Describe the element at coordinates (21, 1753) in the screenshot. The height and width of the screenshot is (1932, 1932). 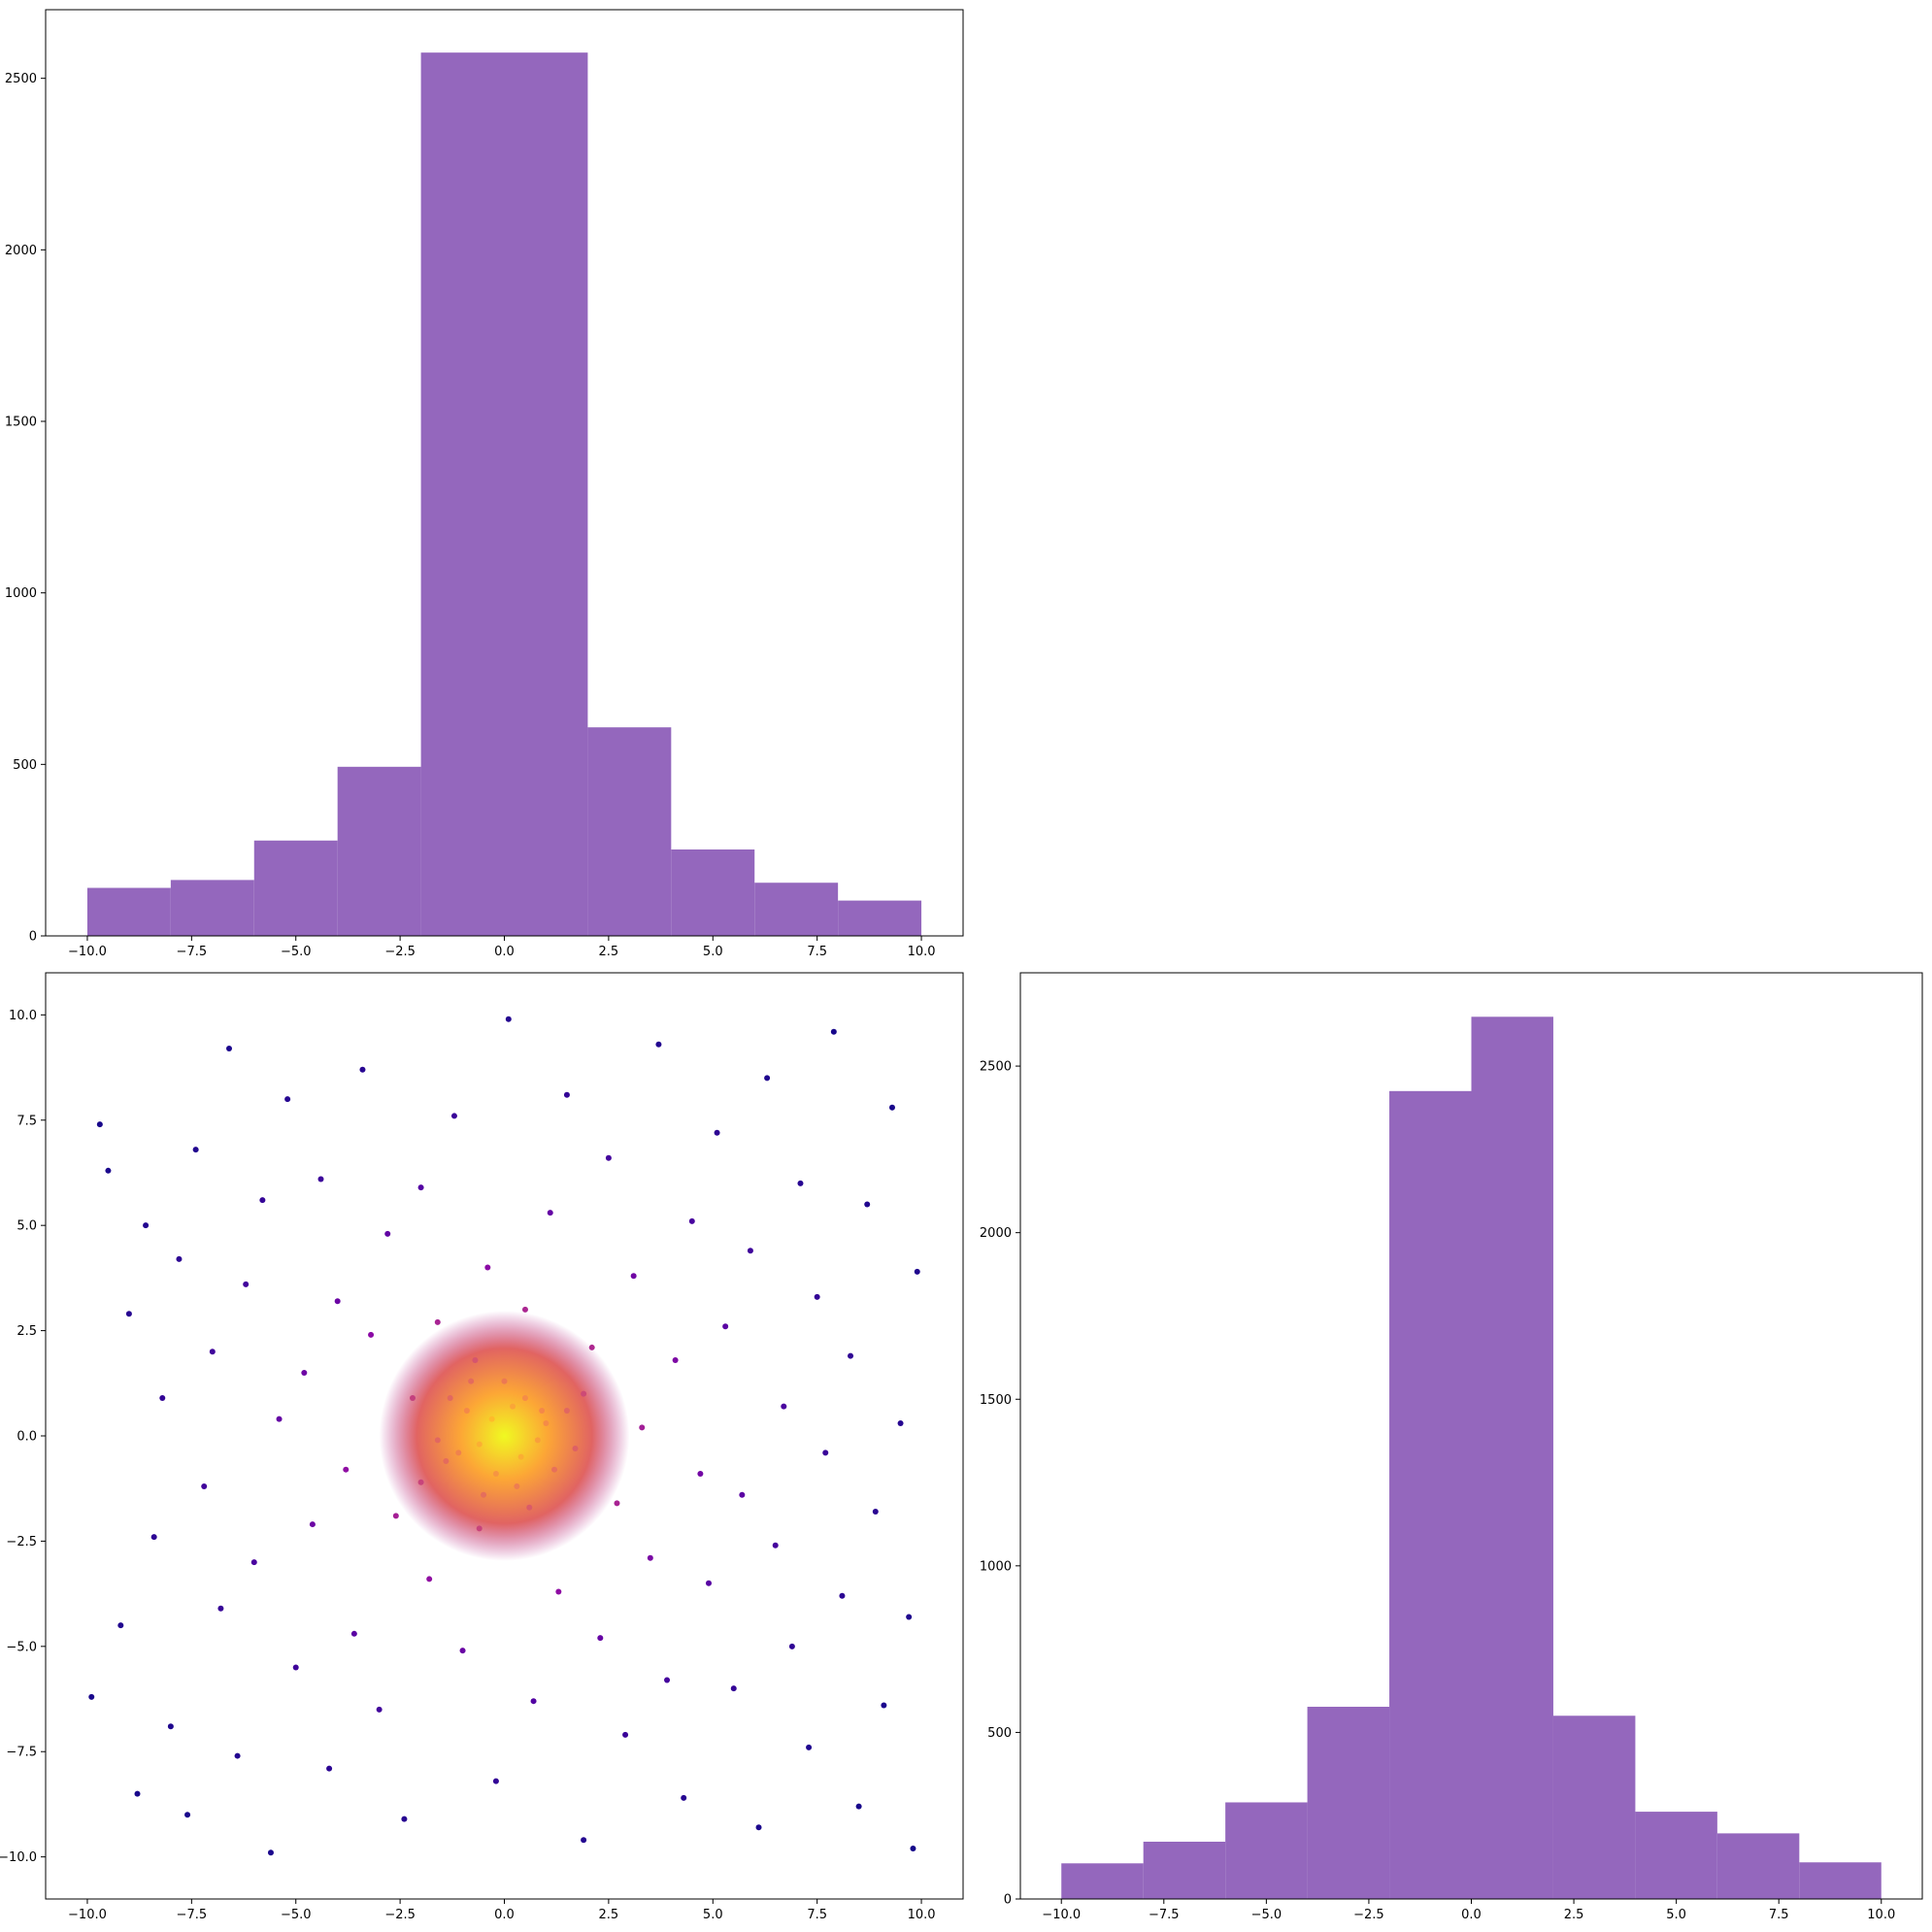
I see `scatter-ytick-label: −7.5` at that location.